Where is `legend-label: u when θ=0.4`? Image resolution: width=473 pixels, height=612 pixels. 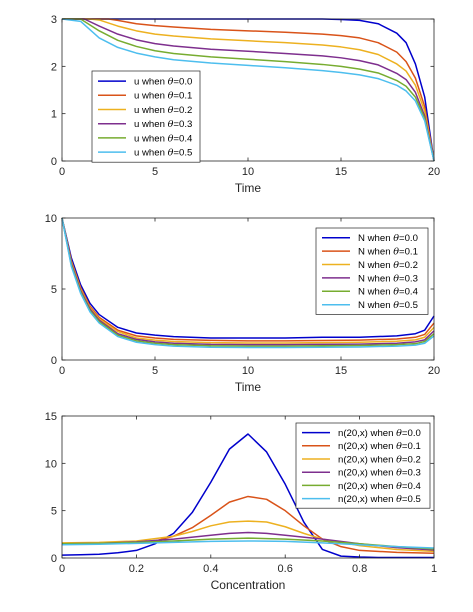
legend-label: u when θ=0.4 is located at coordinates (163, 138).